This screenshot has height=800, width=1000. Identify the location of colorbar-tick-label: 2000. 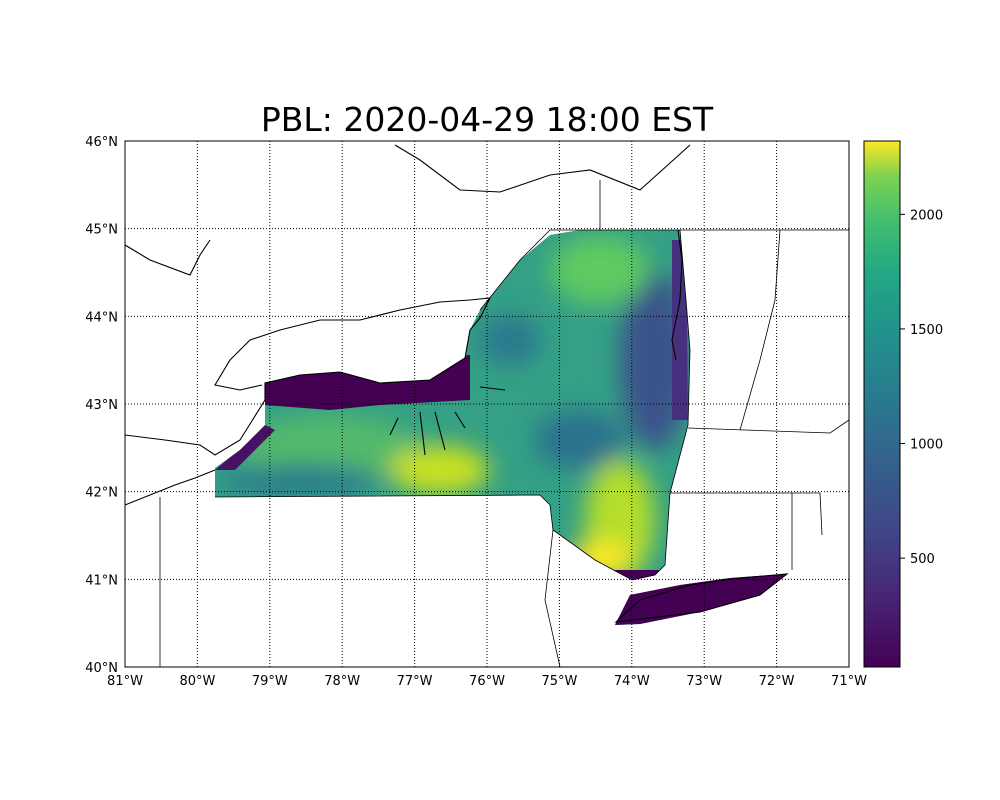
(926, 215).